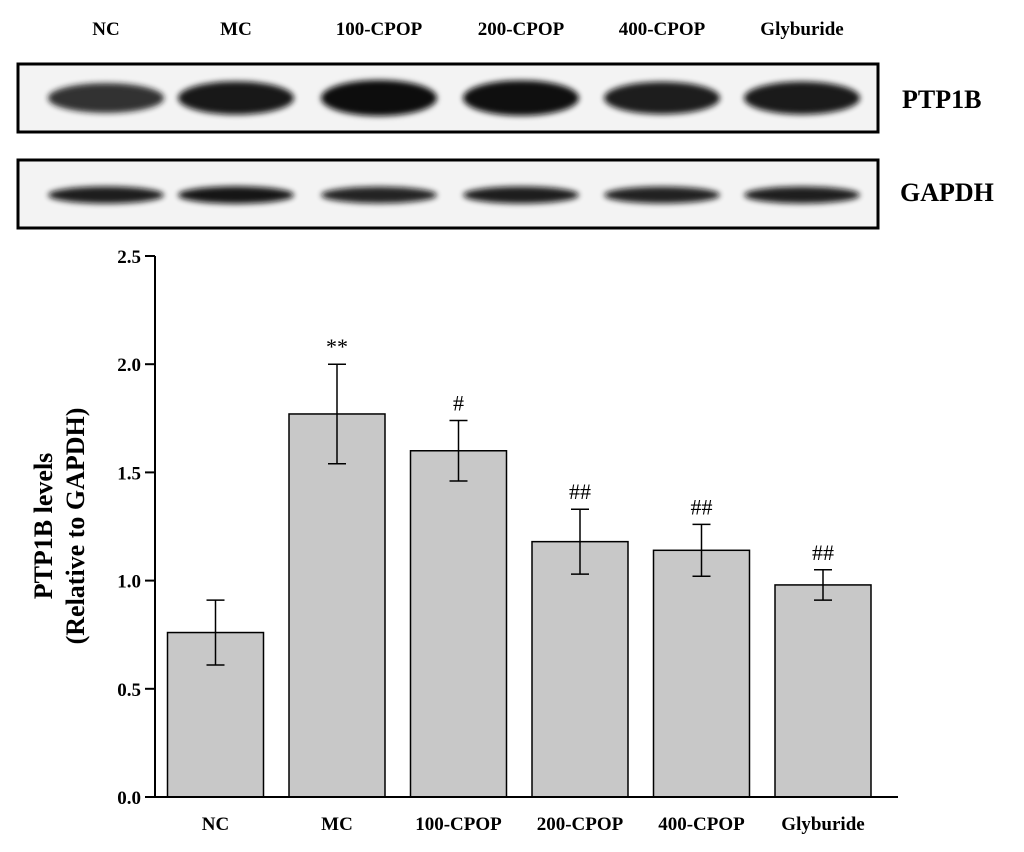 This screenshot has width=1024, height=852. Describe the element at coordinates (941, 99) in the screenshot. I see `blot-label-ptp1b: PTP1B` at that location.